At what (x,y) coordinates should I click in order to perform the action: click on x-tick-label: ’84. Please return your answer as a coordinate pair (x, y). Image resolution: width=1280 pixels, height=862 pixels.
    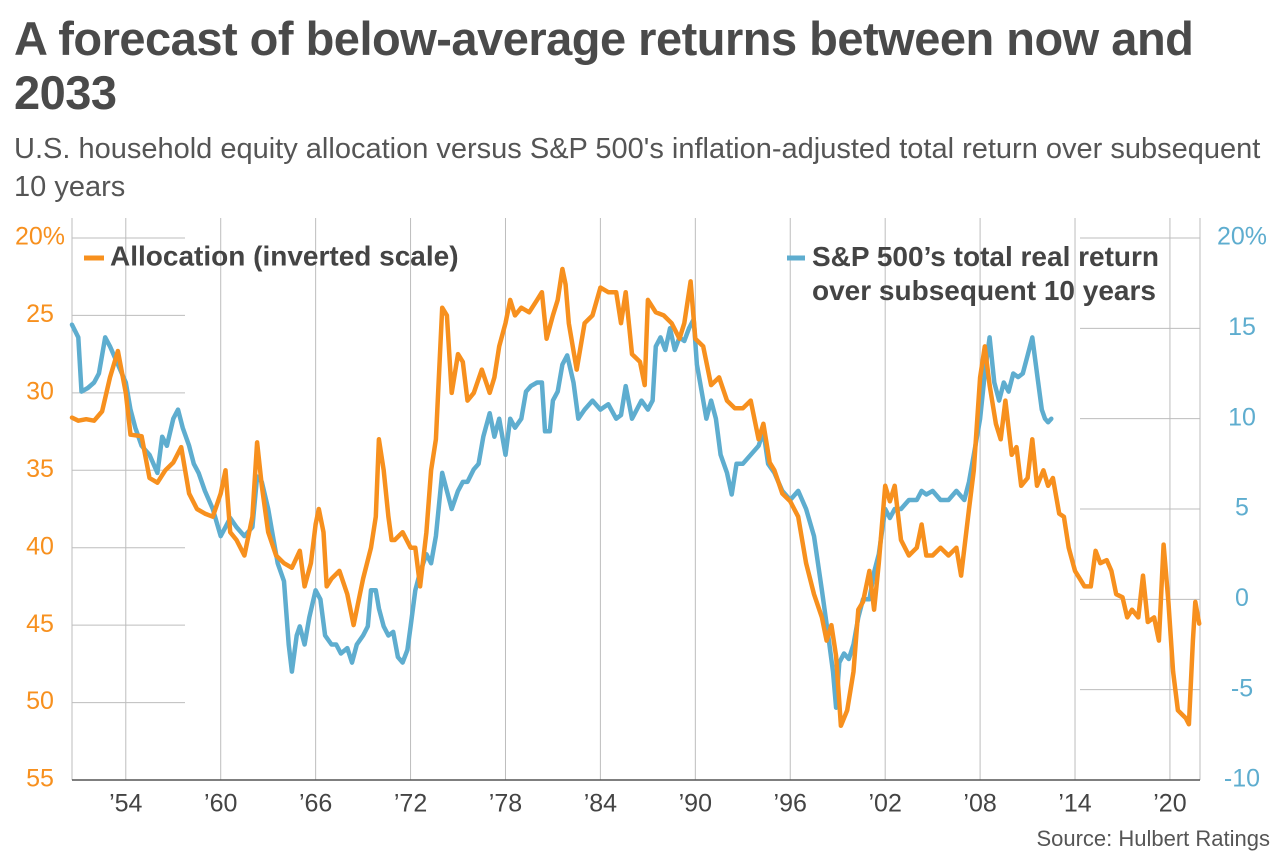
    Looking at the image, I should click on (600, 804).